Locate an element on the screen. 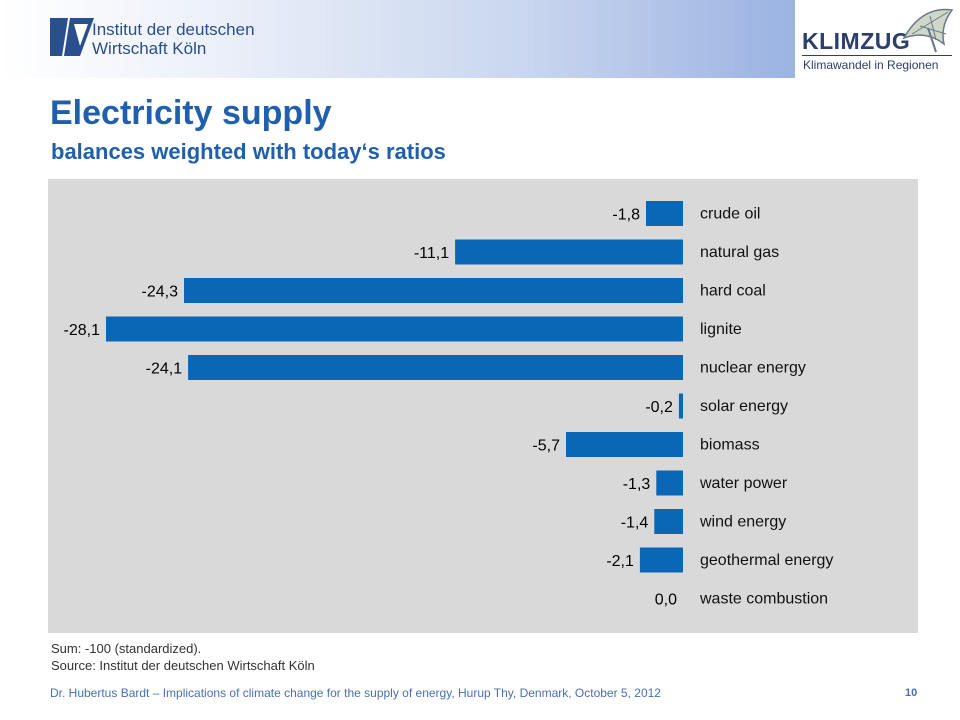  bar-biomass is located at coordinates (624, 444).